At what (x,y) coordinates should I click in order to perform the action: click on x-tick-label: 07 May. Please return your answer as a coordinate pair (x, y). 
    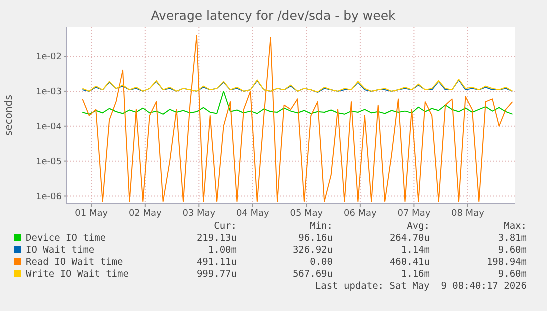
    Looking at the image, I should click on (415, 214).